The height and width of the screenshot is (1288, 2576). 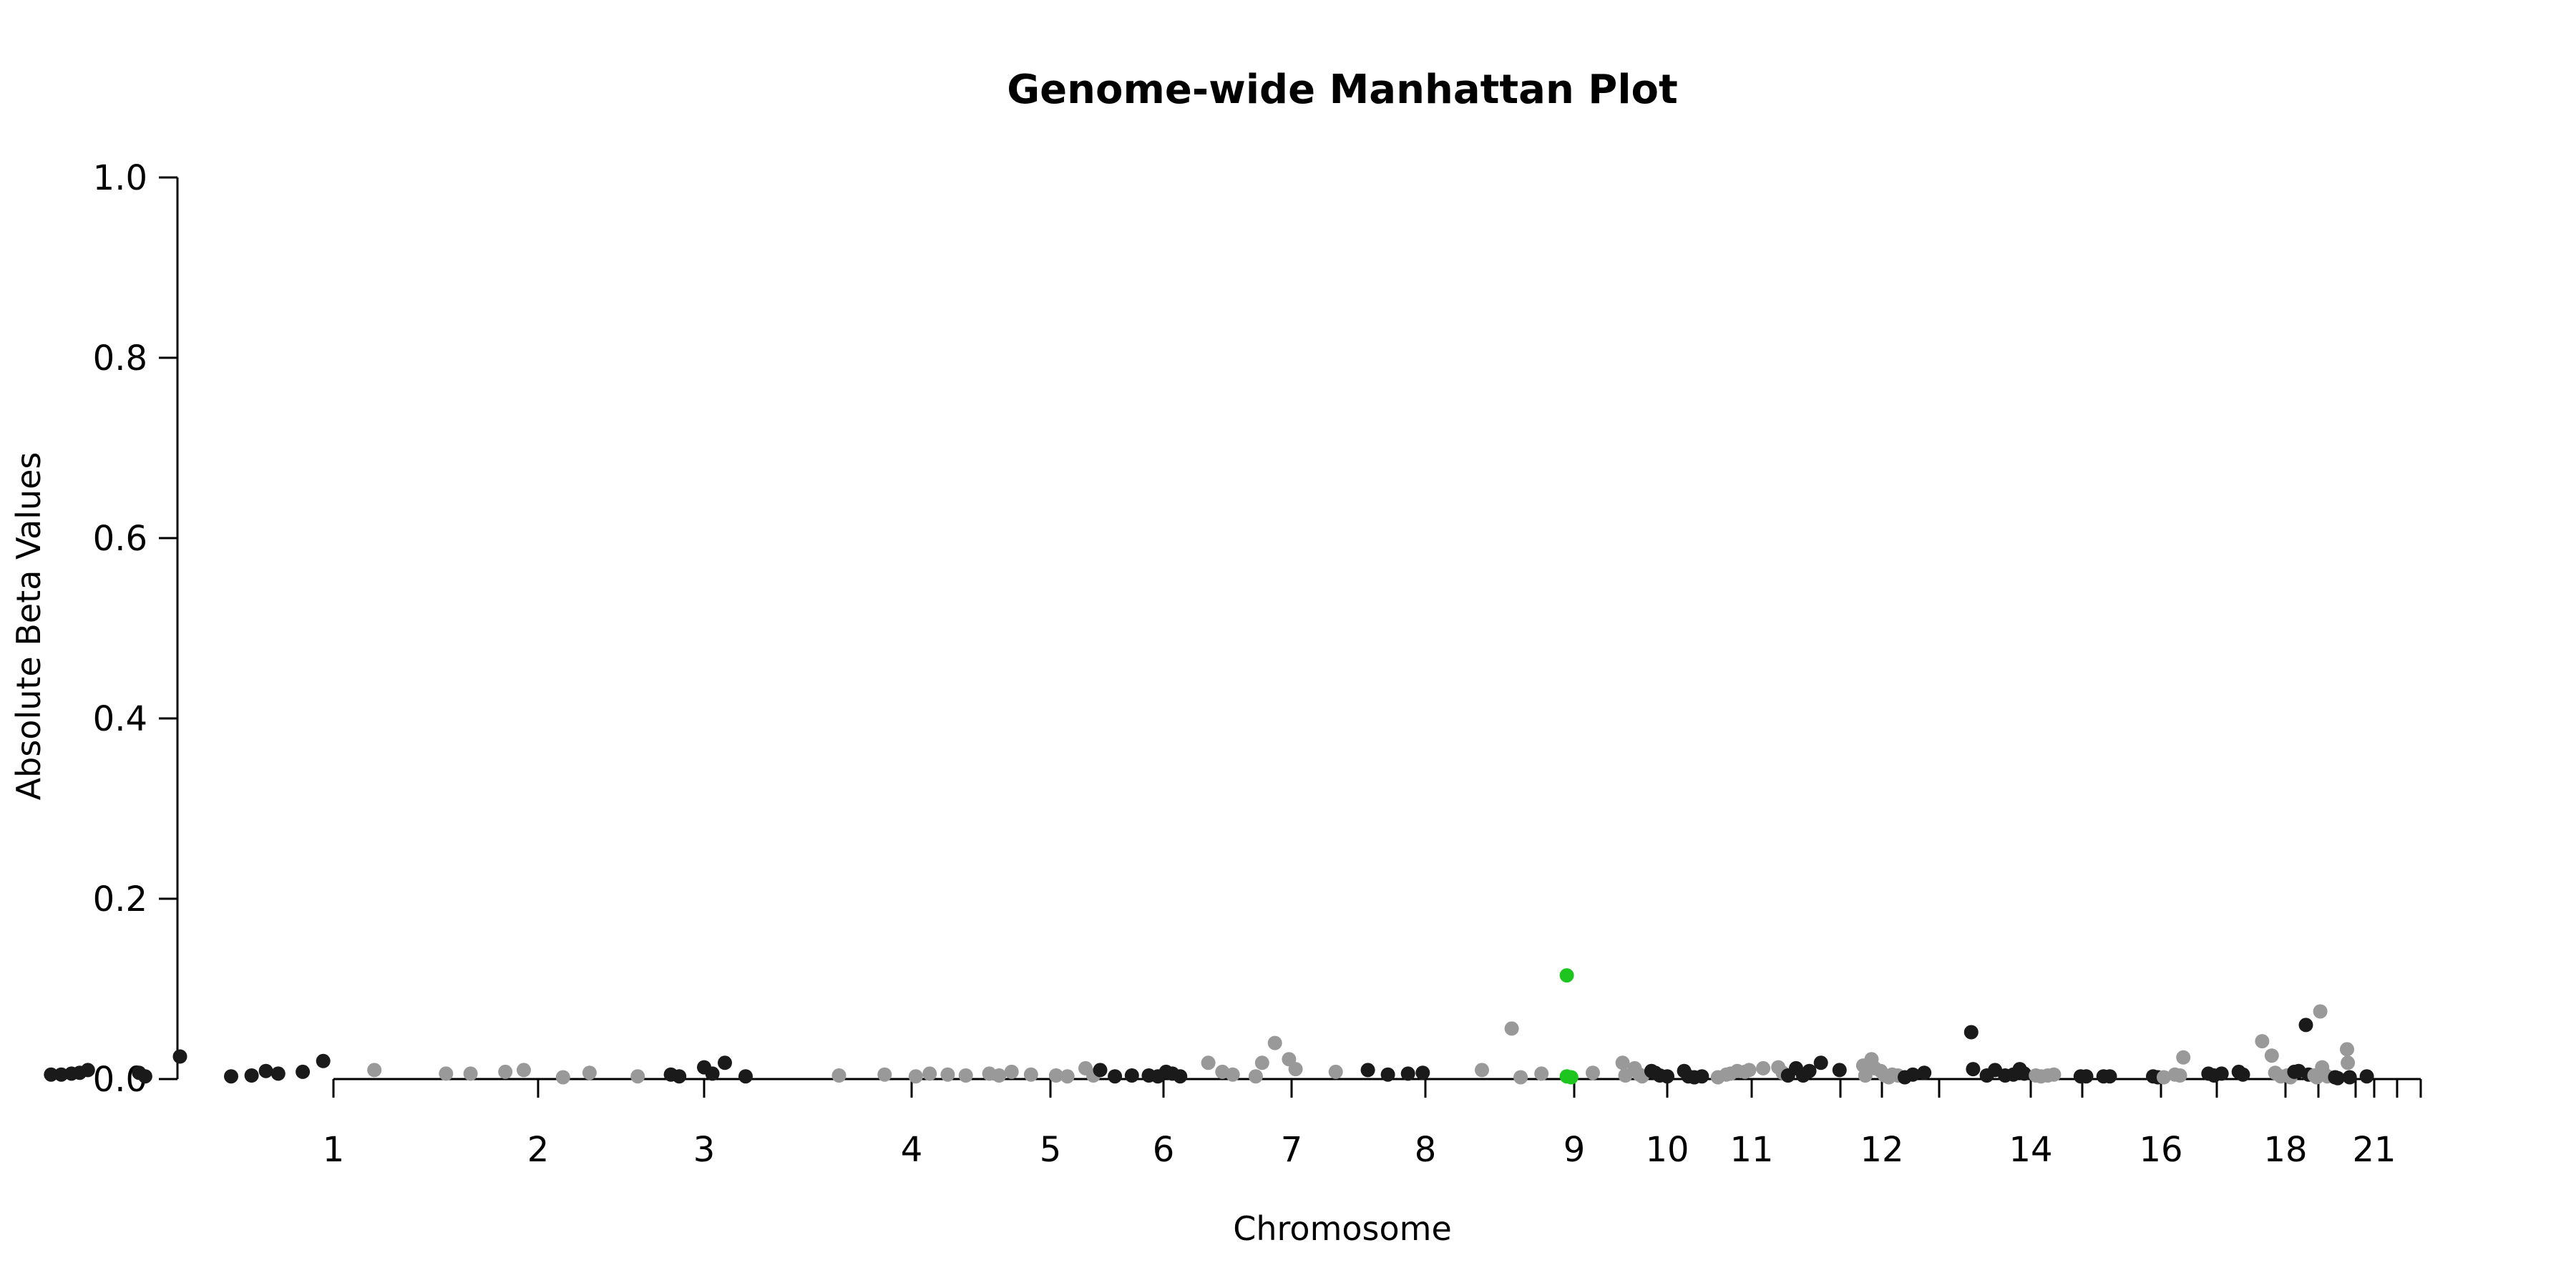 What do you see at coordinates (2160, 1150) in the screenshot?
I see `x-tick-label: 16` at bounding box center [2160, 1150].